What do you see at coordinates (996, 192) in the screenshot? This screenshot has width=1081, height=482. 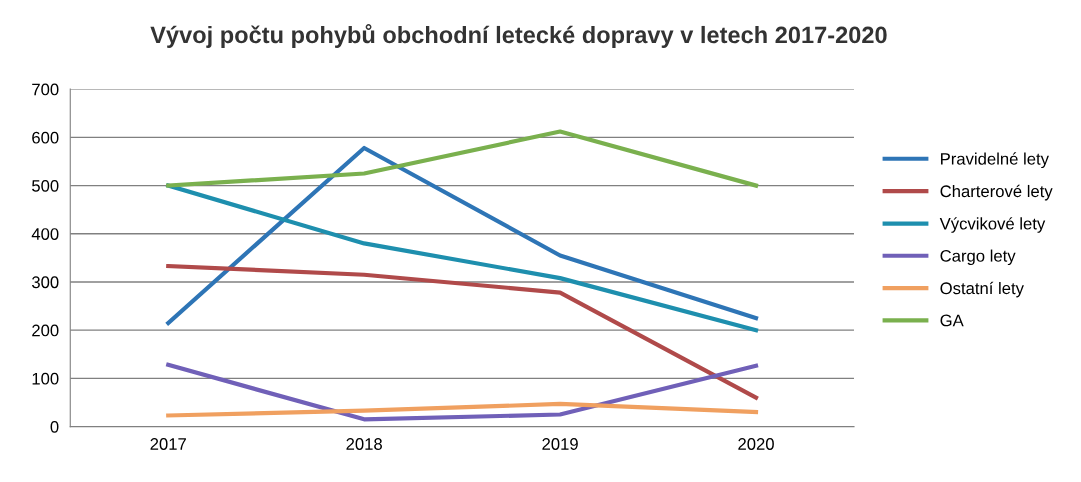 I see `legend-label: Charterové lety` at bounding box center [996, 192].